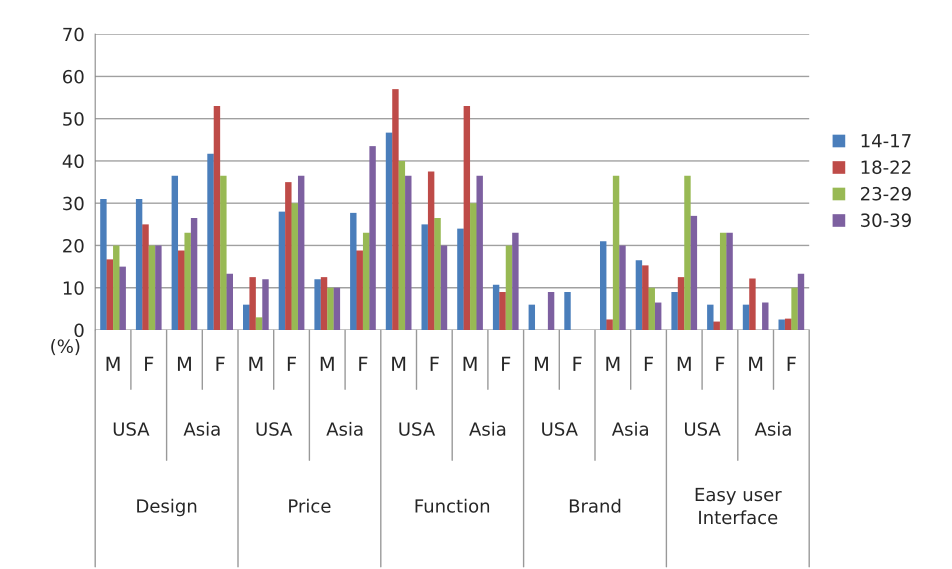 Image resolution: width=952 pixels, height=569 pixels. I want to click on legend-label: 18-22, so click(886, 167).